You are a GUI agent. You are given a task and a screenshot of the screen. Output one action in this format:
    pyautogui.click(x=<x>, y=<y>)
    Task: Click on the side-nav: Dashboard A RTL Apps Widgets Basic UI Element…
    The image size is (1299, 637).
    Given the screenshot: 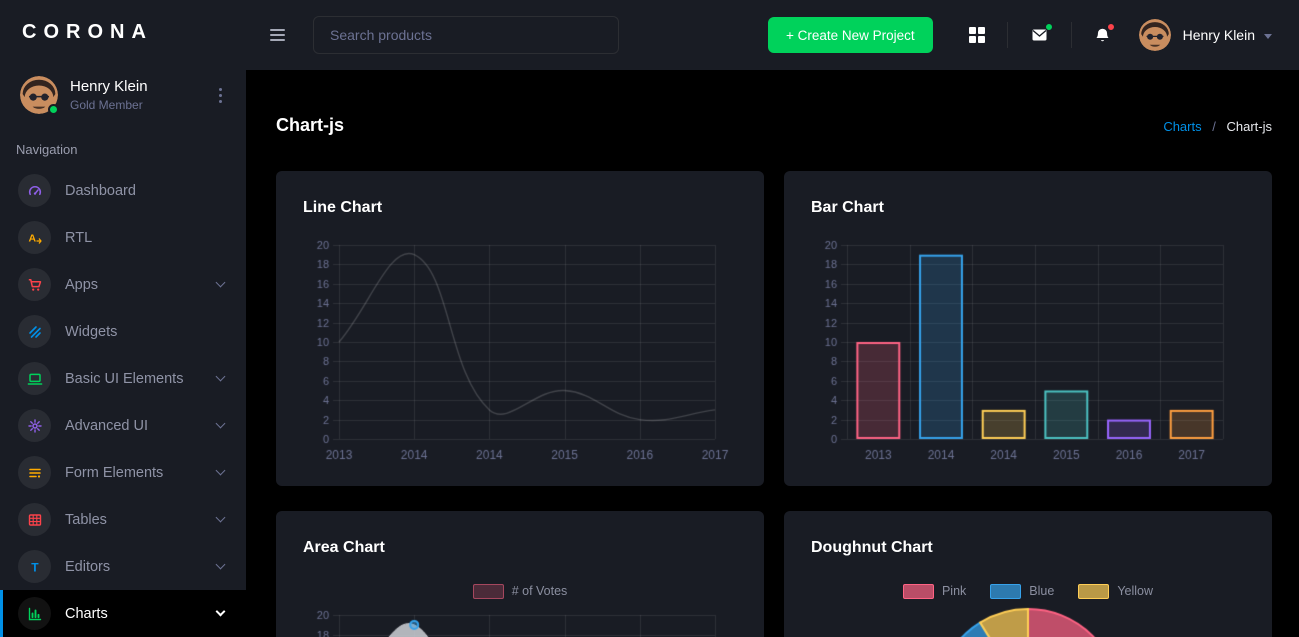 What is the action you would take?
    pyautogui.click(x=123, y=402)
    